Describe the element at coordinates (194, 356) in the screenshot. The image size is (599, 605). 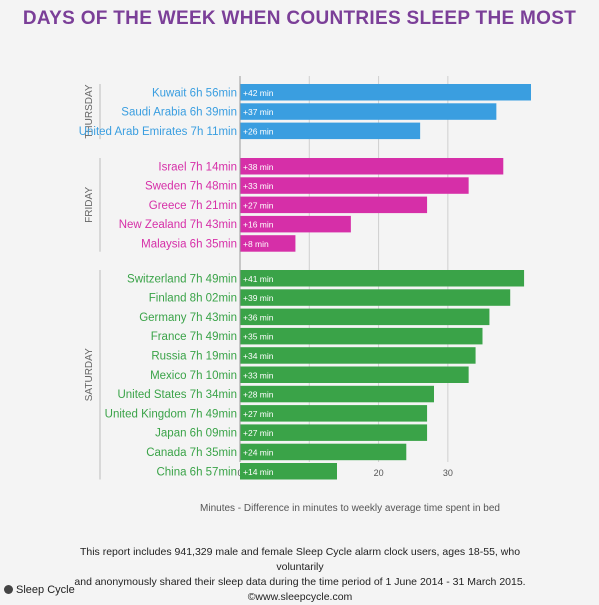
I see `bar-category-label: Russia 7h 19min` at that location.